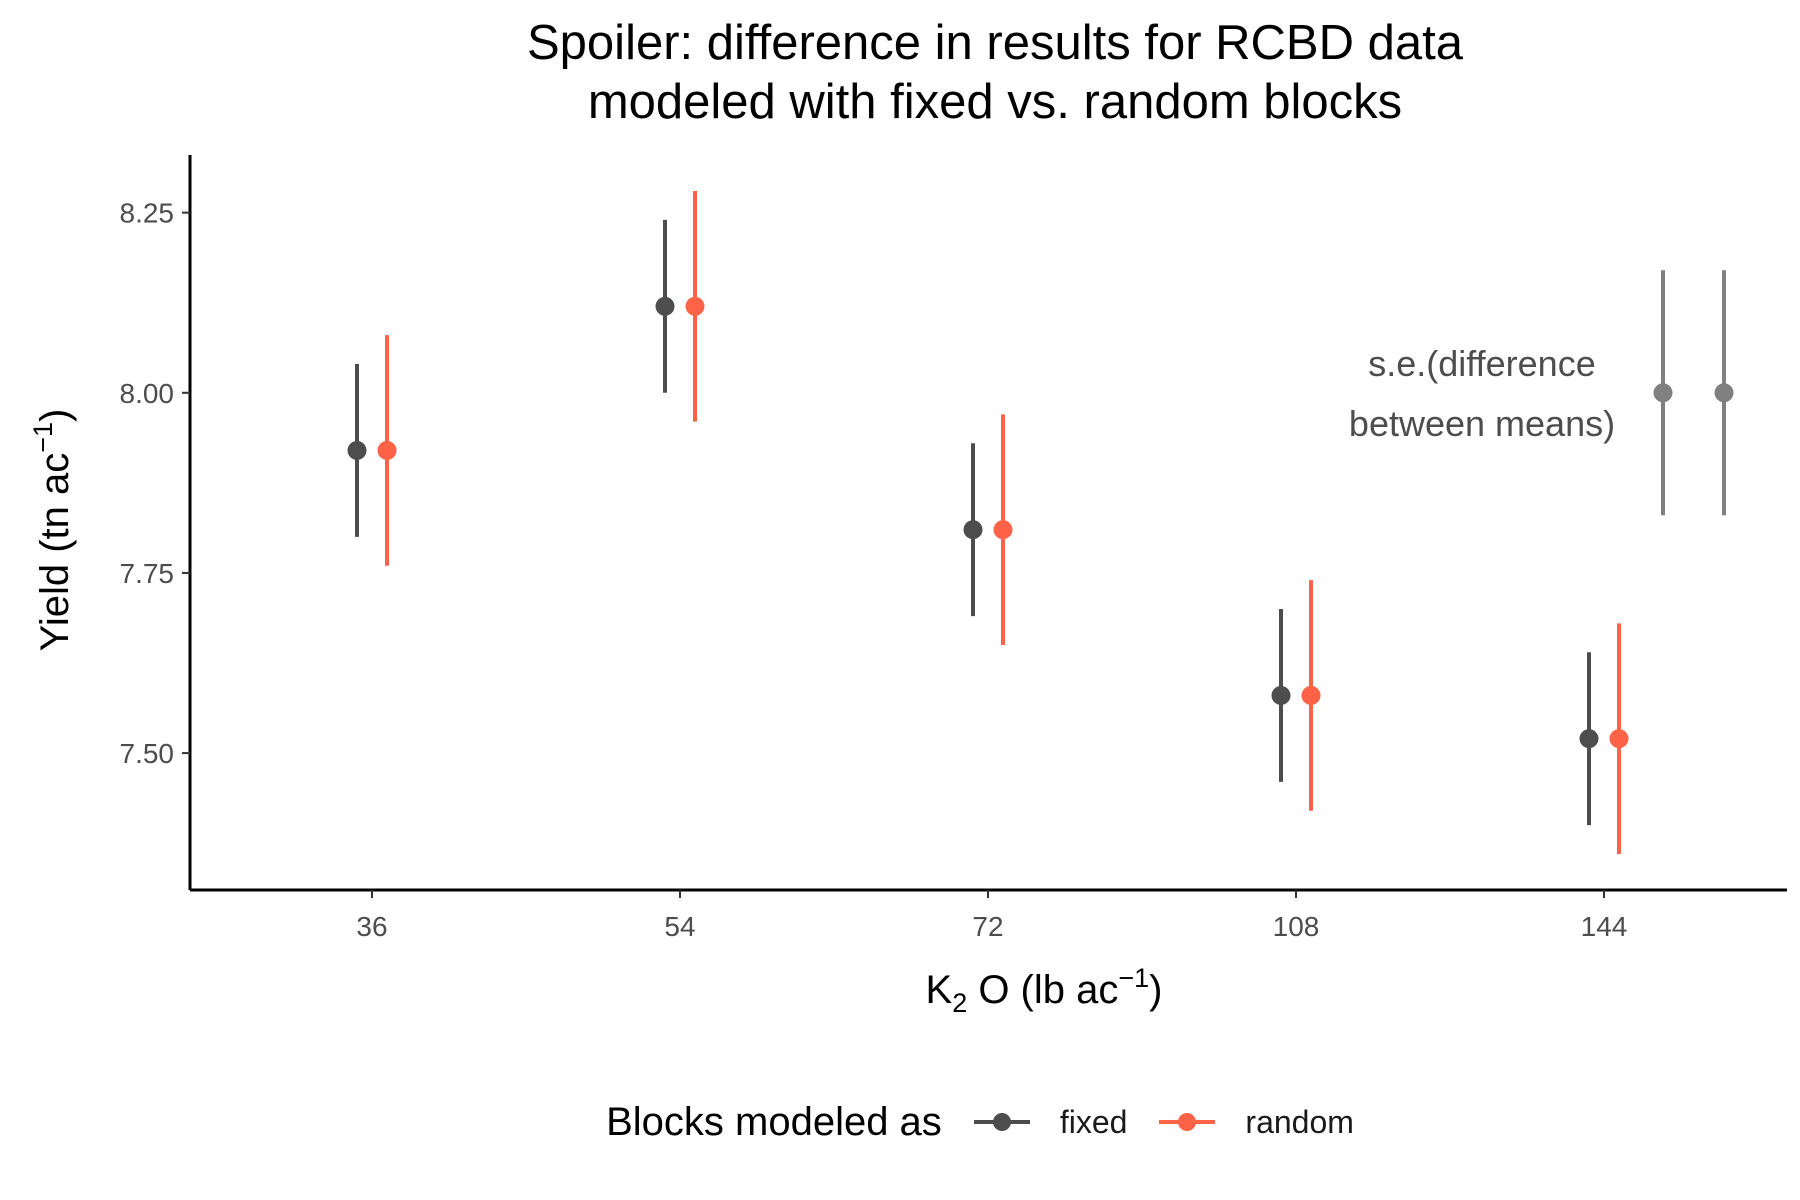 This screenshot has height=1200, width=1800. I want to click on y-tick-label: 8.00, so click(147, 393).